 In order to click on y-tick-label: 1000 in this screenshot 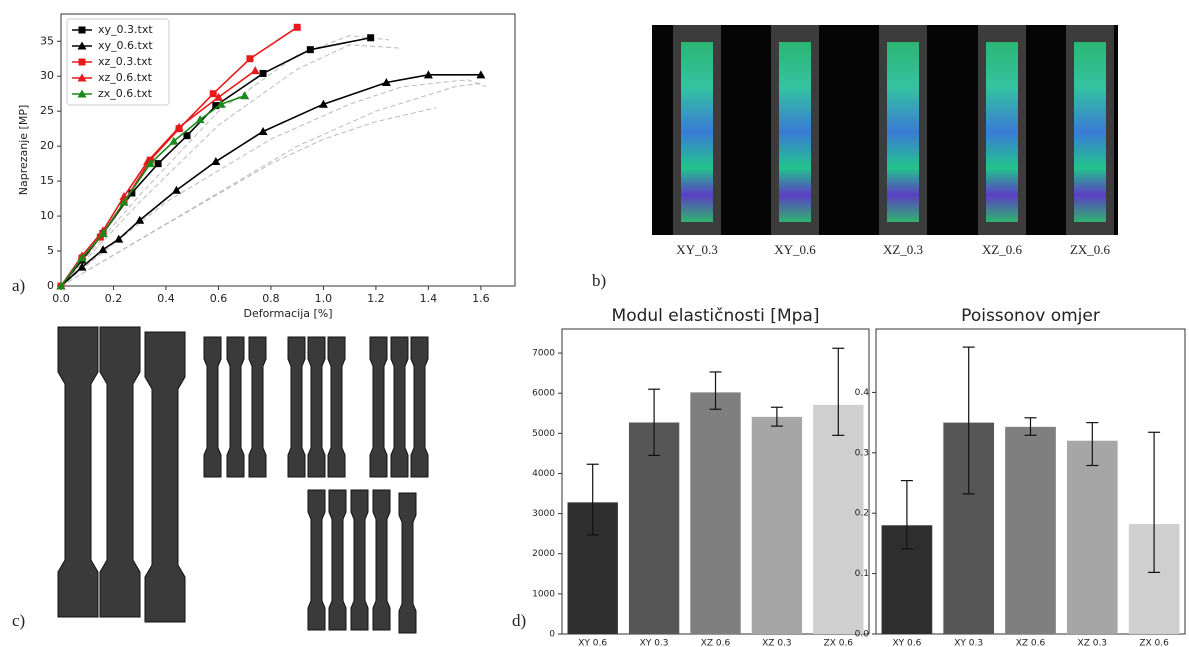, I will do `click(543, 594)`.